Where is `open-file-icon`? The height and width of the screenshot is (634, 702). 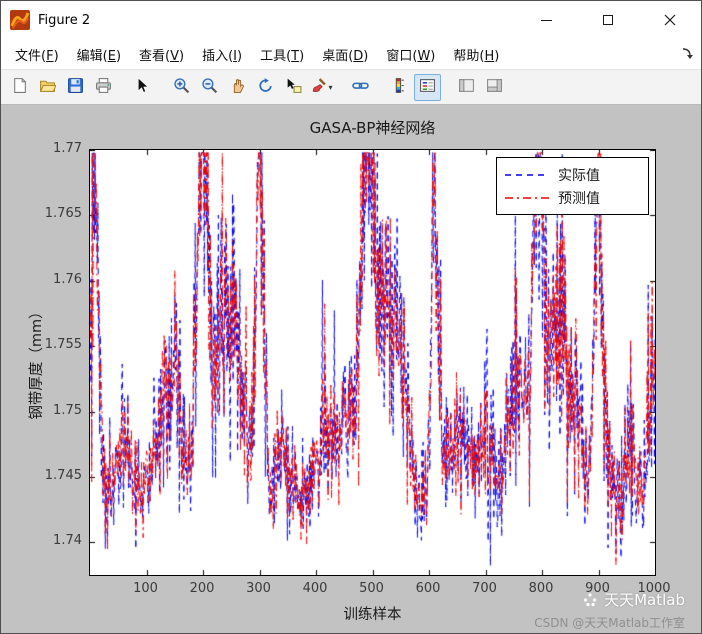 open-file-icon is located at coordinates (48, 87).